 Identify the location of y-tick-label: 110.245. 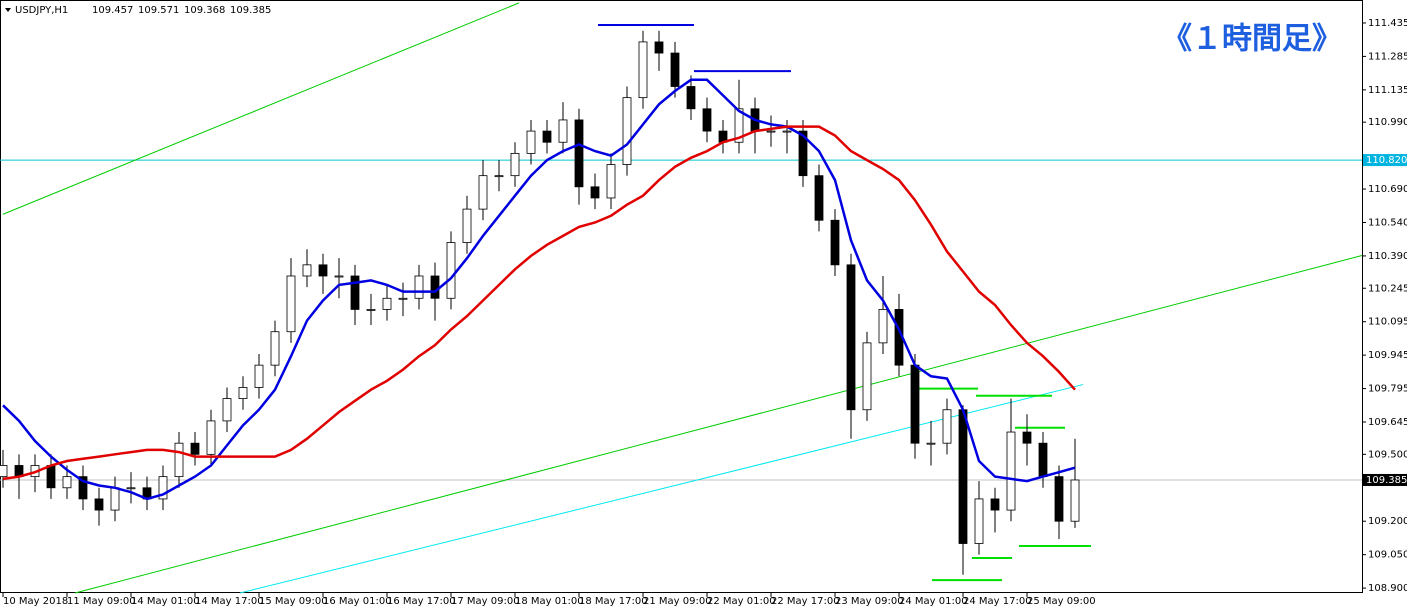
(1387, 288).